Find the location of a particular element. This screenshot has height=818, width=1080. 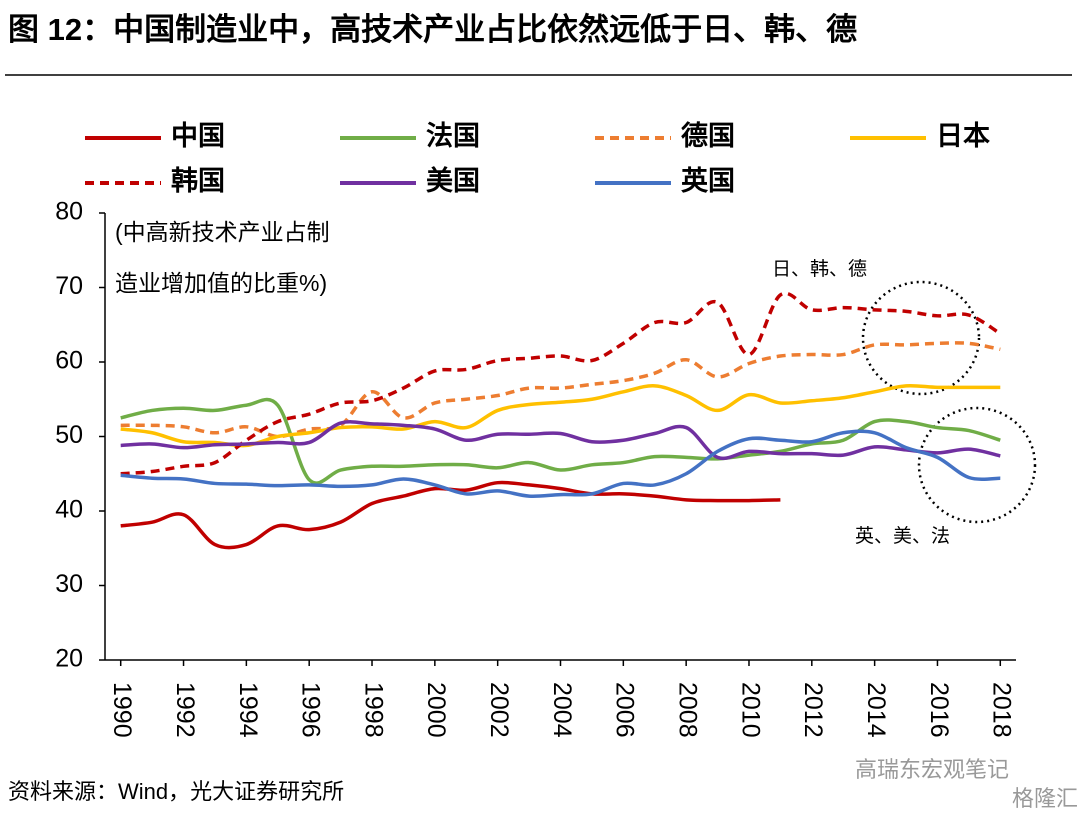

x-tick-label: 2004 is located at coordinates (562, 710).